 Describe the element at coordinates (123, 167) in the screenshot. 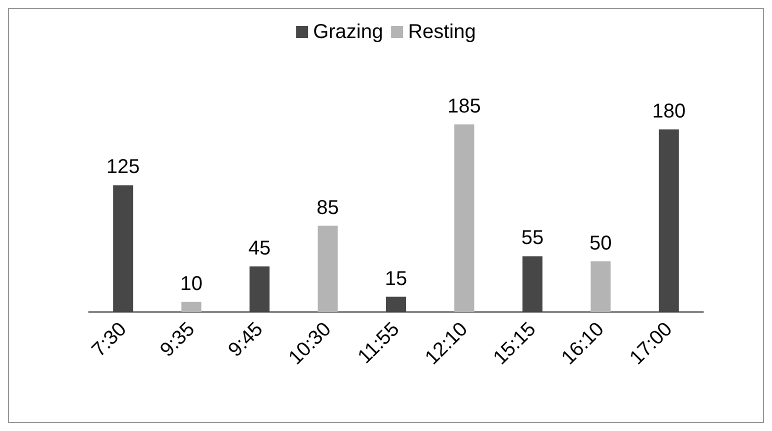

I see `data-label: 125` at that location.